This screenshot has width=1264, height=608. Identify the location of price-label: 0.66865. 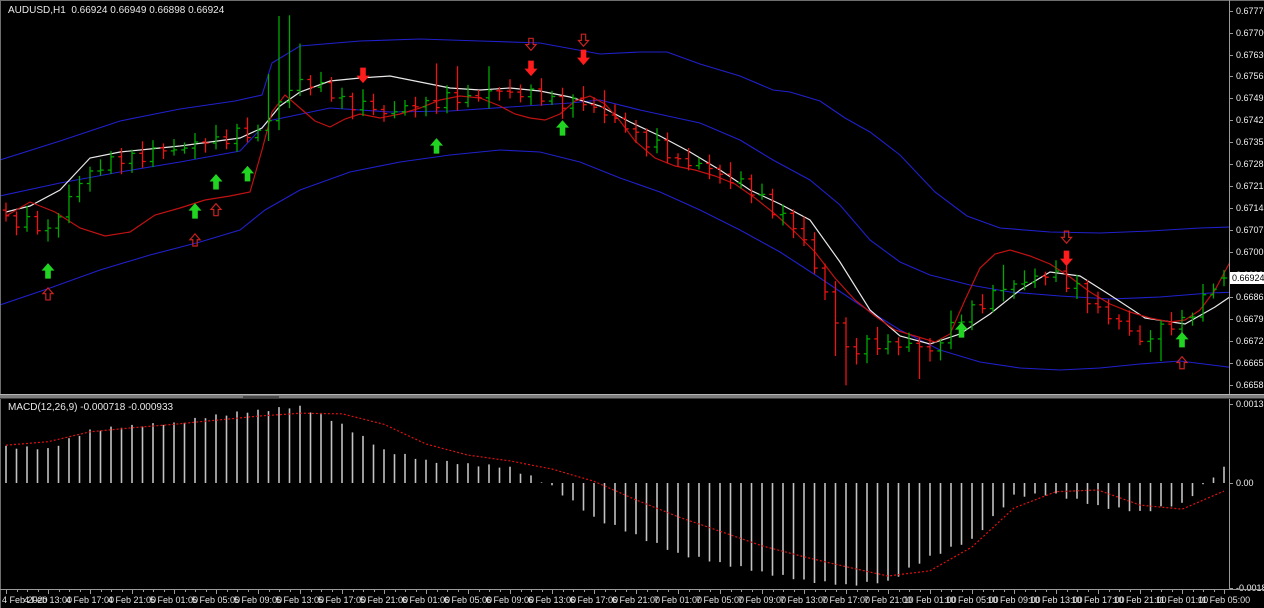
(1250, 297).